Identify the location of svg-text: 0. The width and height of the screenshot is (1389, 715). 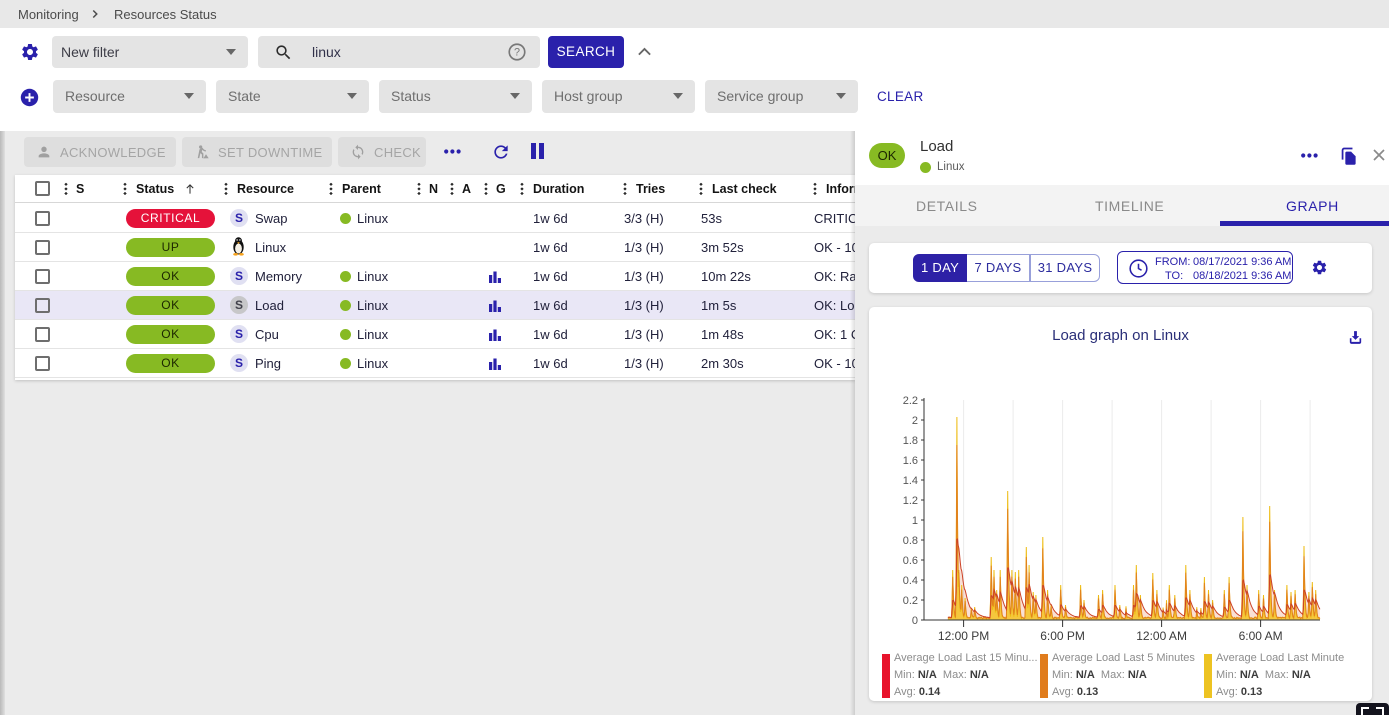
(915, 621).